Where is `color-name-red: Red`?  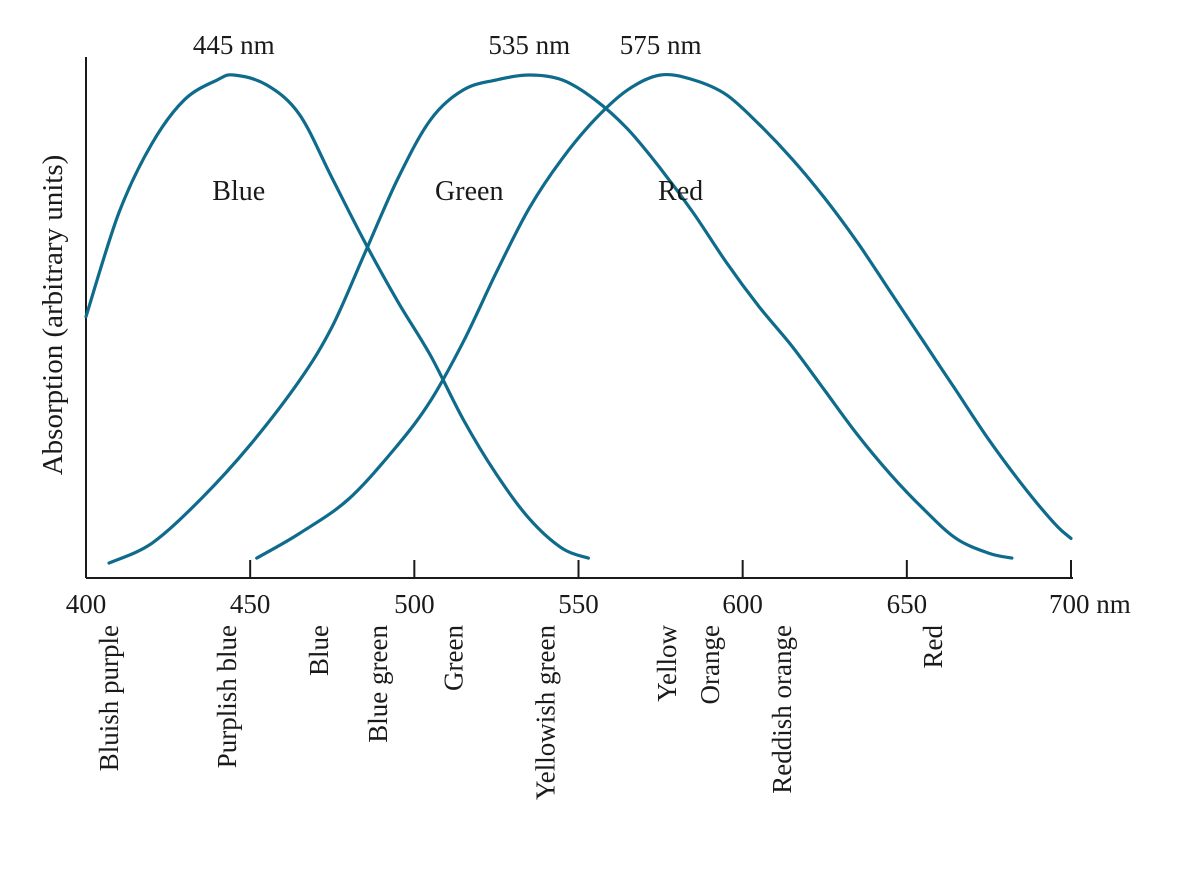
color-name-red: Red is located at coordinates (933, 647).